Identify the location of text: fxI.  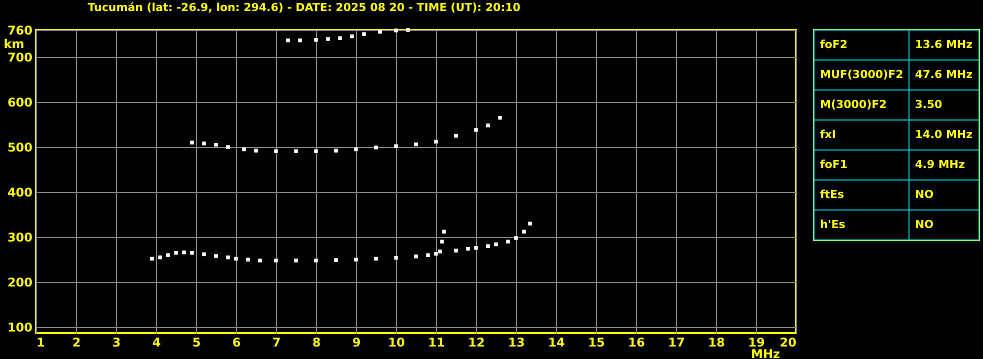
(828, 134).